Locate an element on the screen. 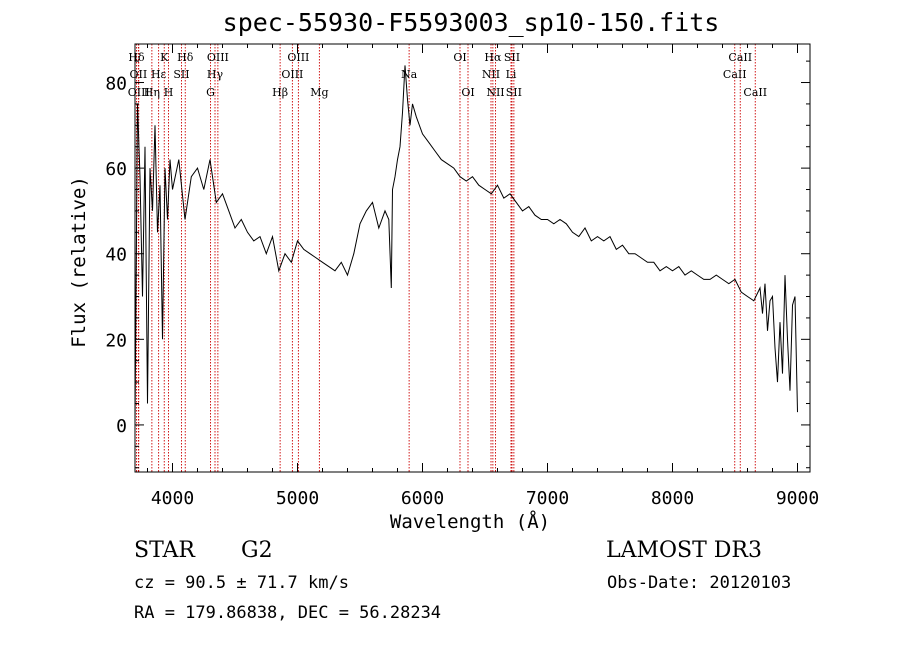  x-tick-label: 5000 is located at coordinates (297, 498).